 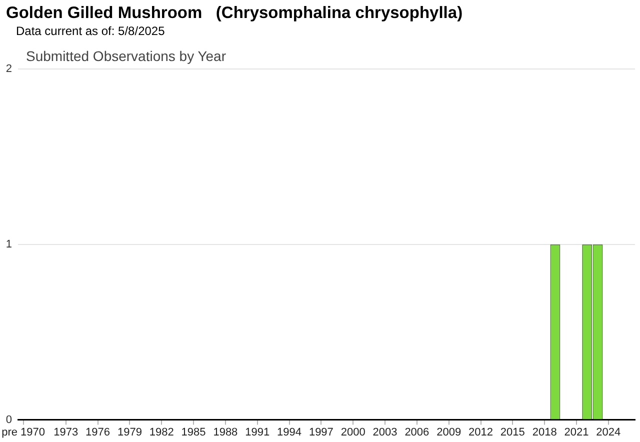 I want to click on x-tick-label: 1991, so click(x=257, y=432).